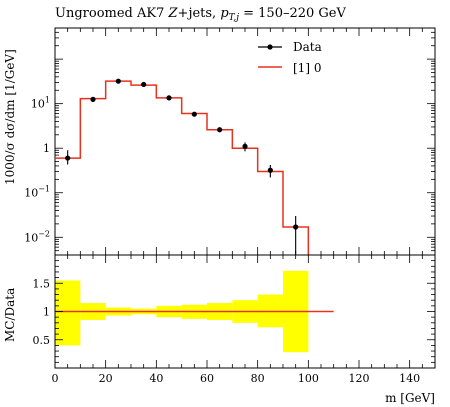 The width and height of the screenshot is (450, 407). I want to click on x-tick-label: 0, so click(55, 378).